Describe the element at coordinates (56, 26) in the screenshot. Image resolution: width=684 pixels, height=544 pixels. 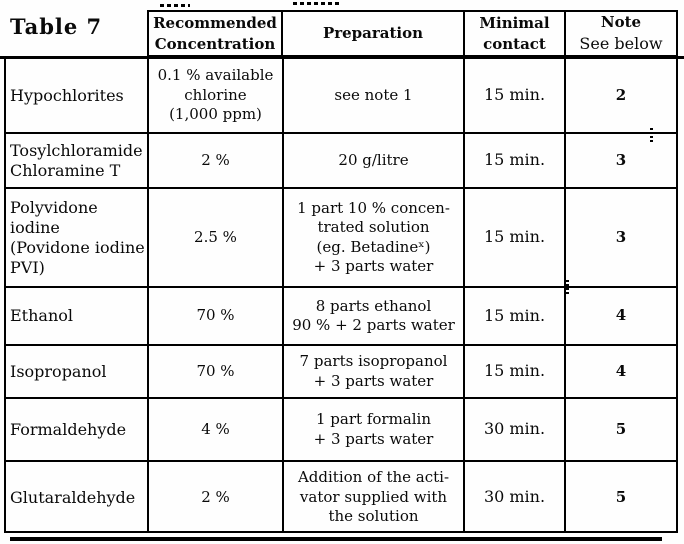
I see `table-title: Table 7` at that location.